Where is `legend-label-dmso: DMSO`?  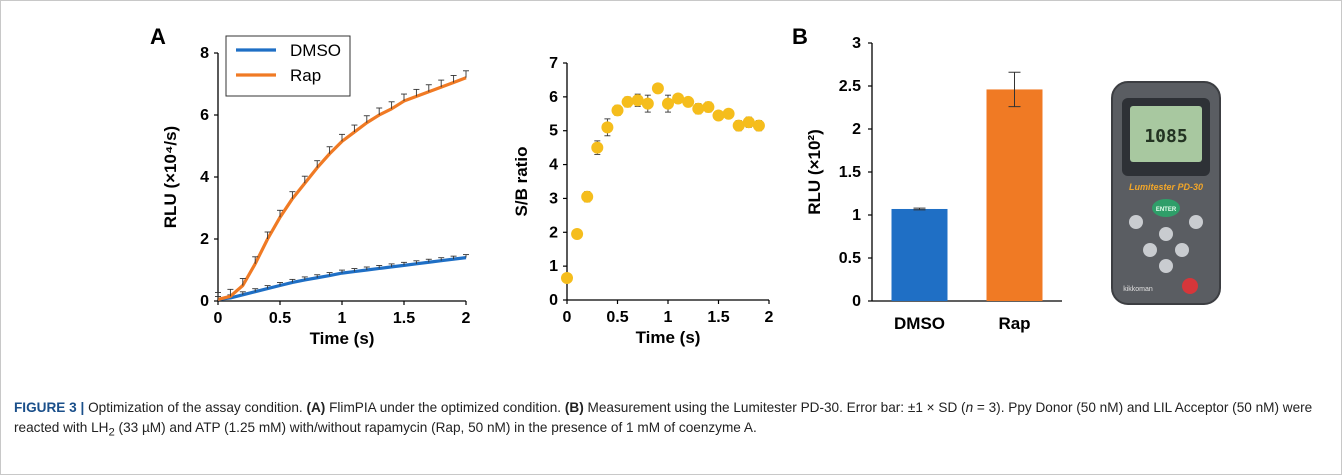
legend-label-dmso: DMSO is located at coordinates (315, 50).